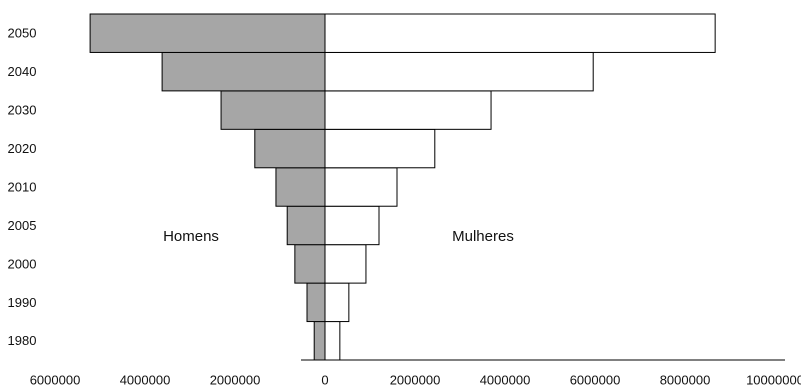  I want to click on series-label: Mulheres, so click(483, 236).